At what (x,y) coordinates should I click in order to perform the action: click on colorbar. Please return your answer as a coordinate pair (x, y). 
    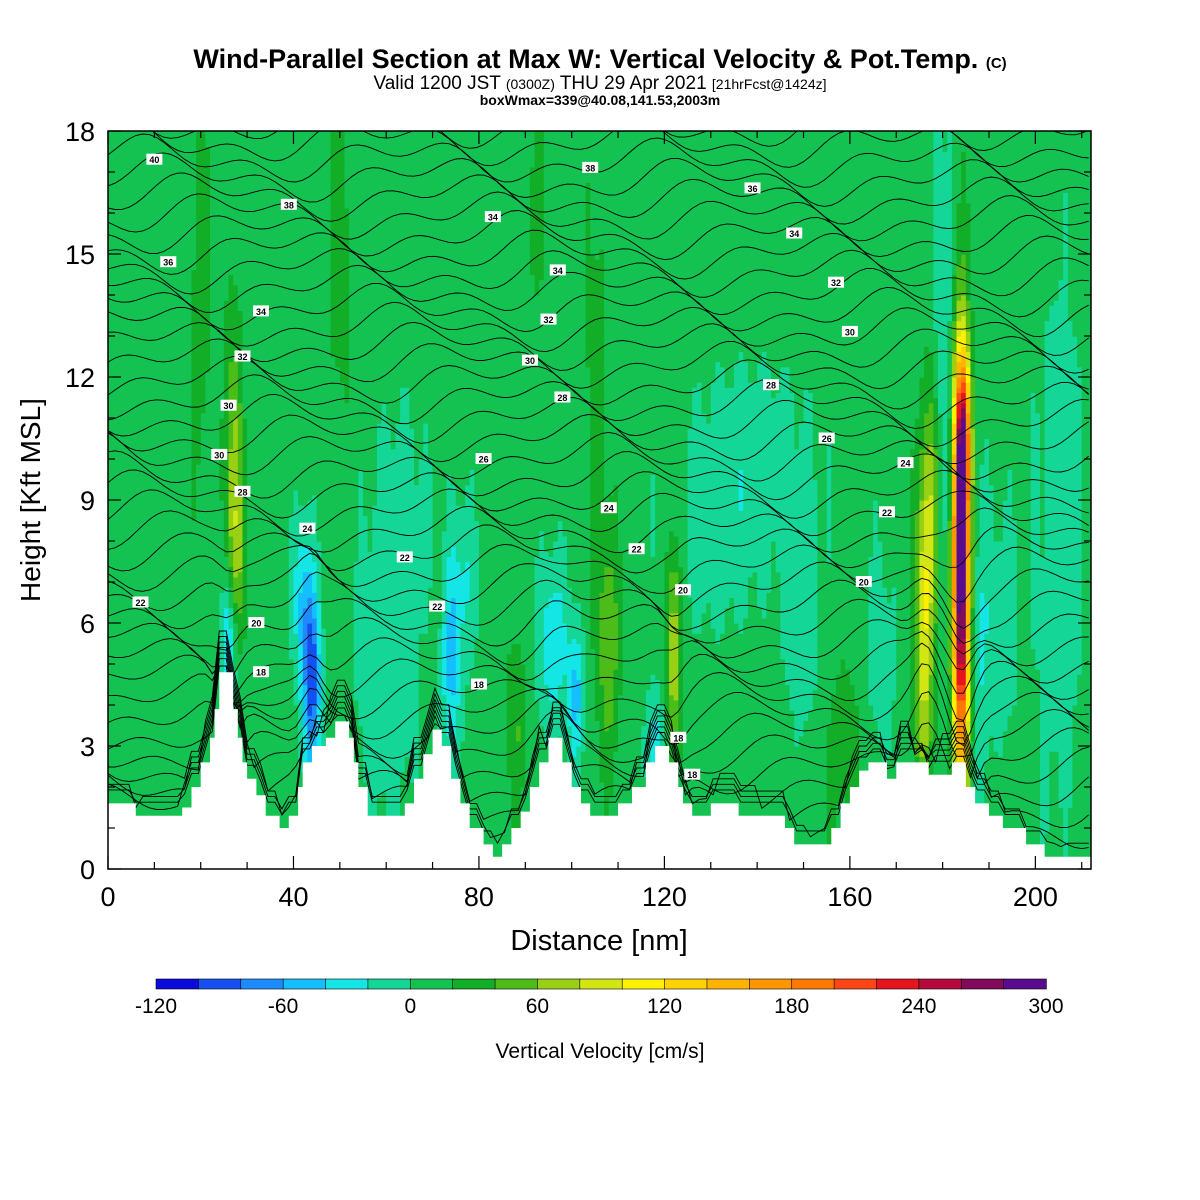
    Looking at the image, I should click on (601, 984).